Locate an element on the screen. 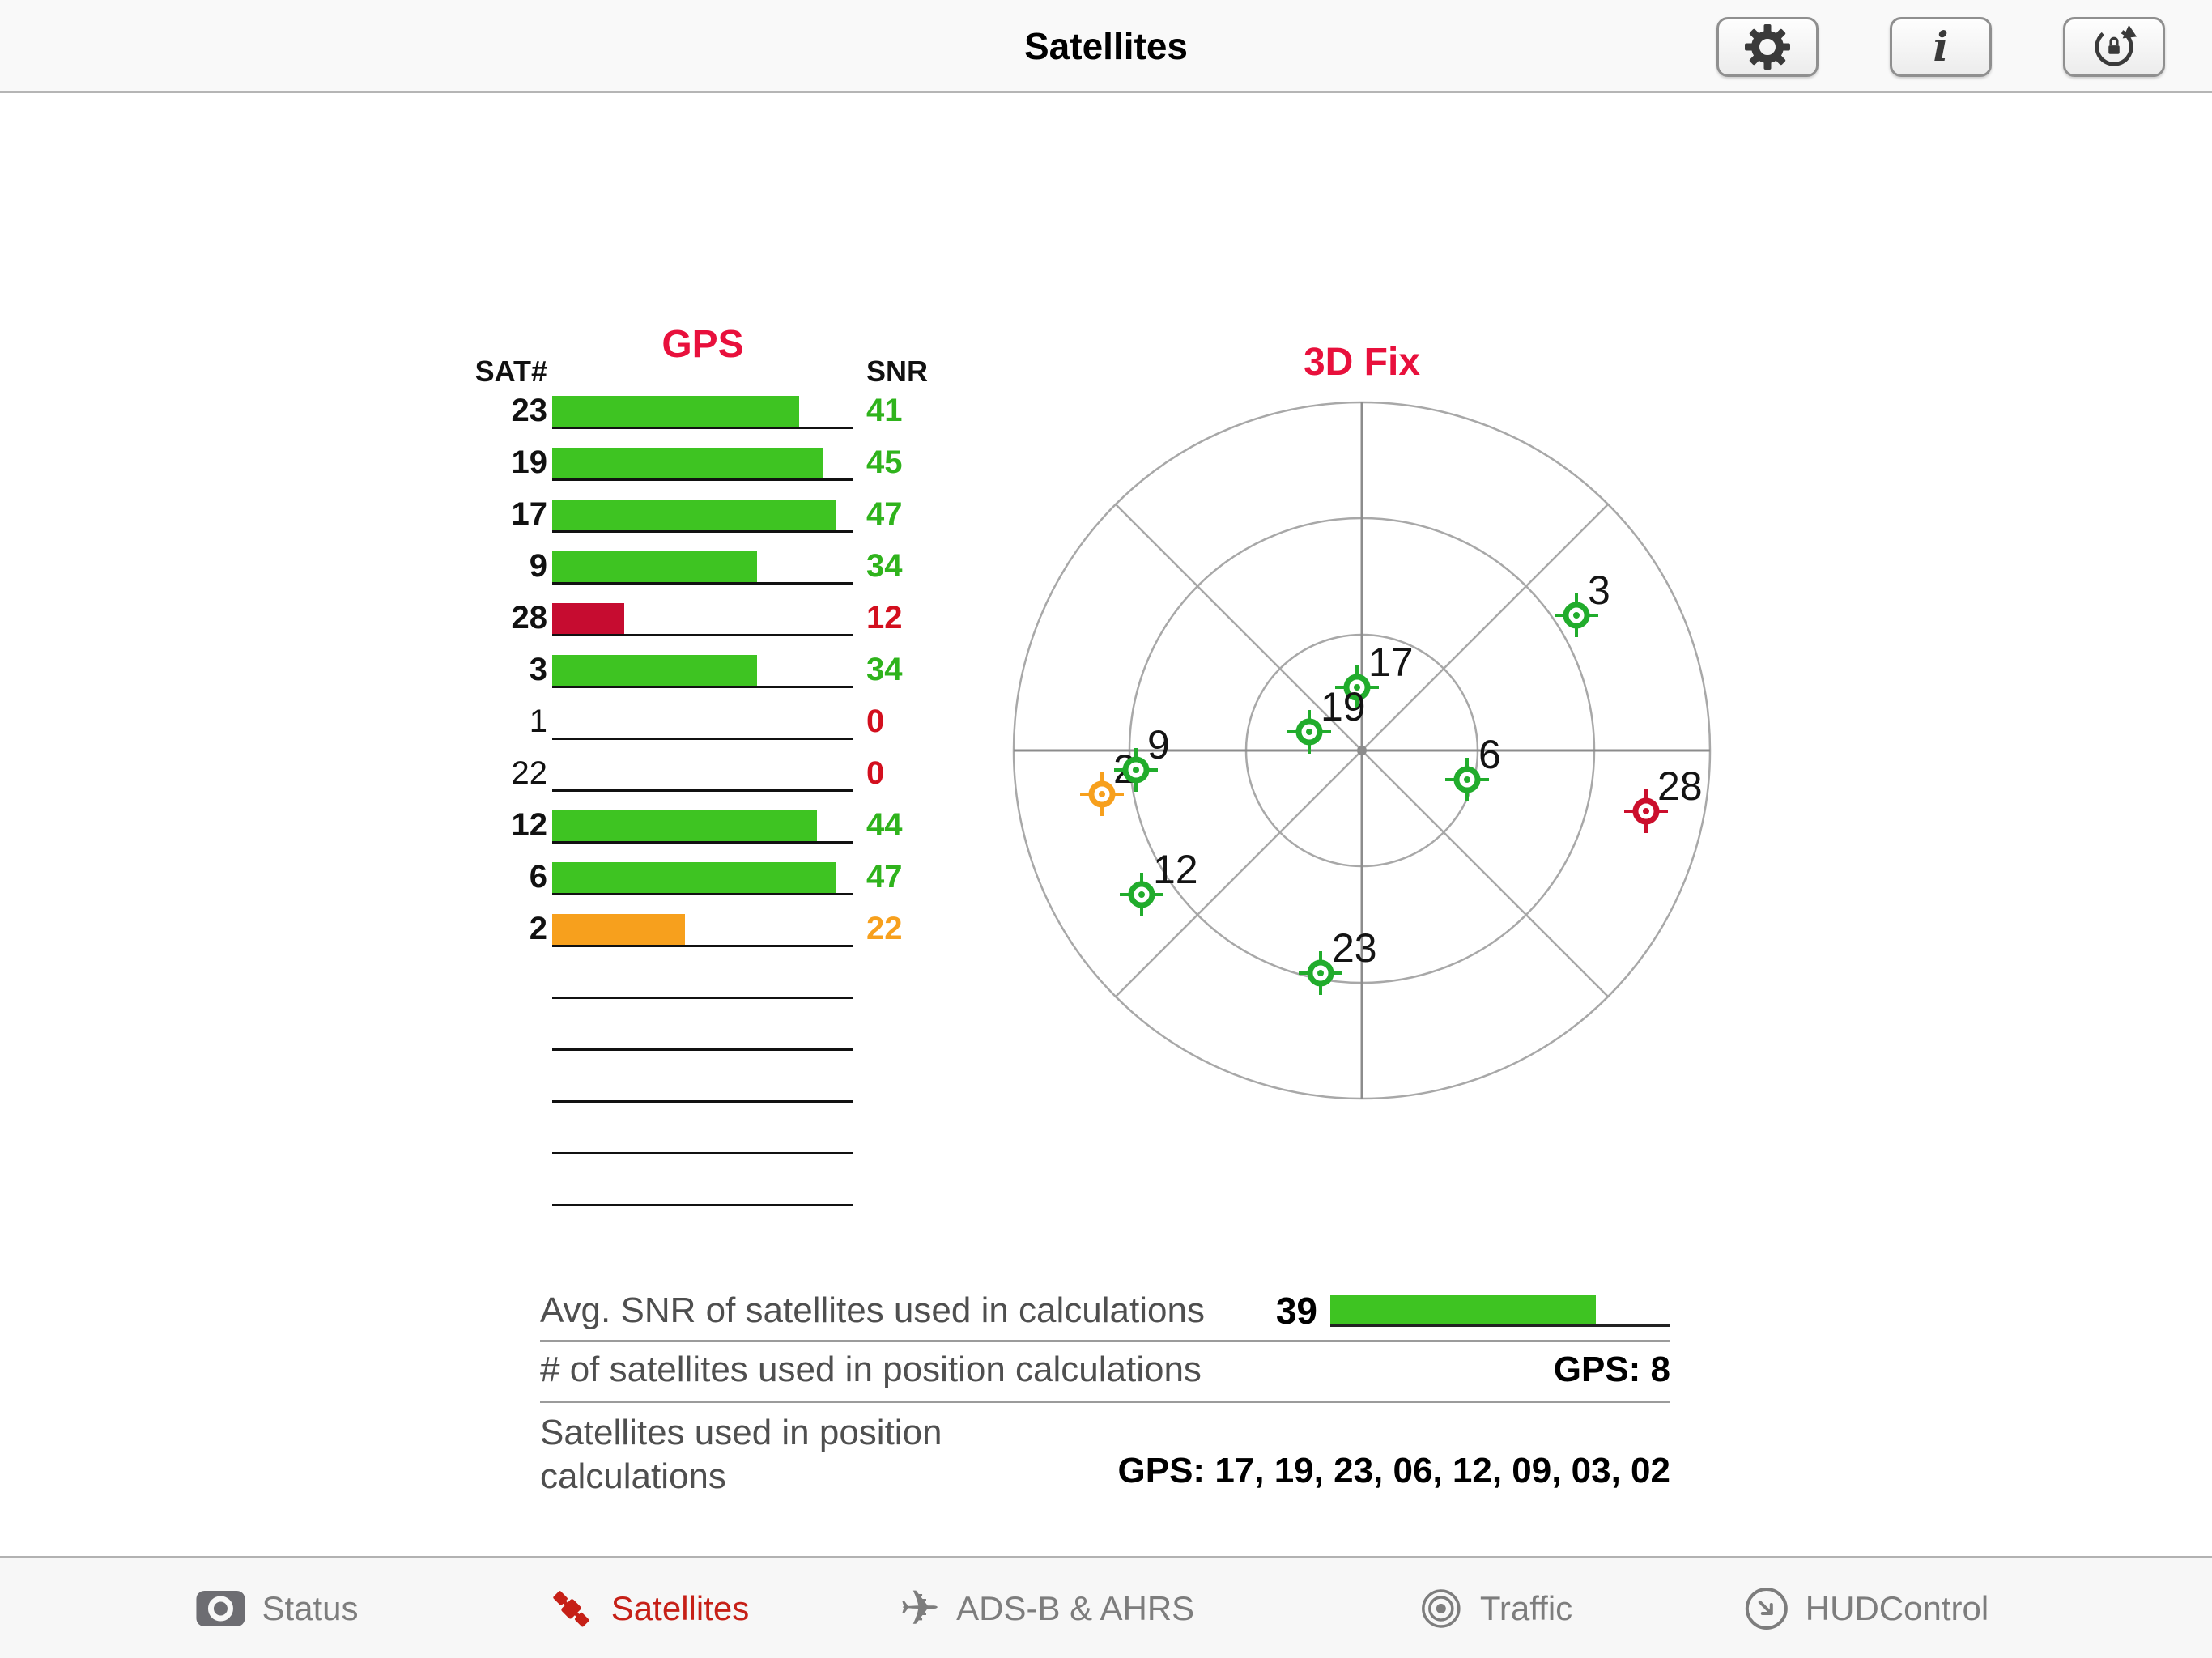  avg-snr-value: 39 is located at coordinates (1296, 1311).